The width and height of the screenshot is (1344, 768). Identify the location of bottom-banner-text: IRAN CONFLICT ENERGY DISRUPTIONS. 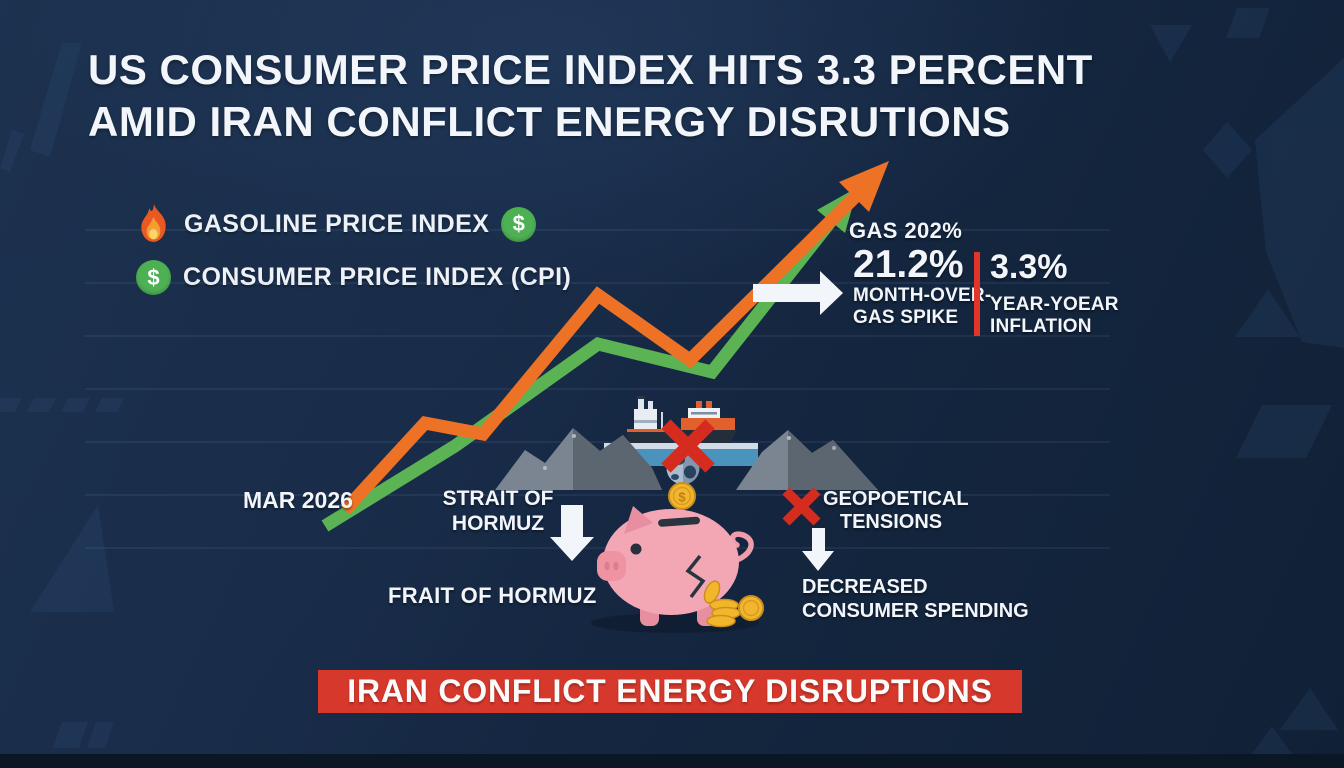
(670, 691).